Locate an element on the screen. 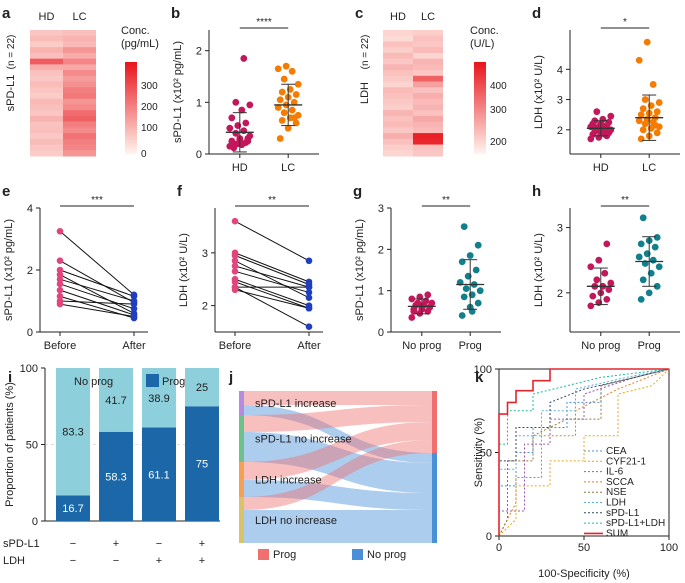  heatmap-col-LC: LC is located at coordinates (79, 17).